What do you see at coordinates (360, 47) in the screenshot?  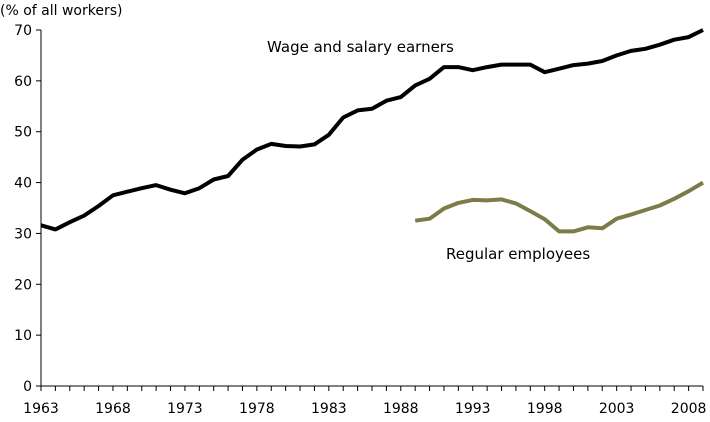 I see `series-label-wage-and-salary-earners: Wage and salary earners` at bounding box center [360, 47].